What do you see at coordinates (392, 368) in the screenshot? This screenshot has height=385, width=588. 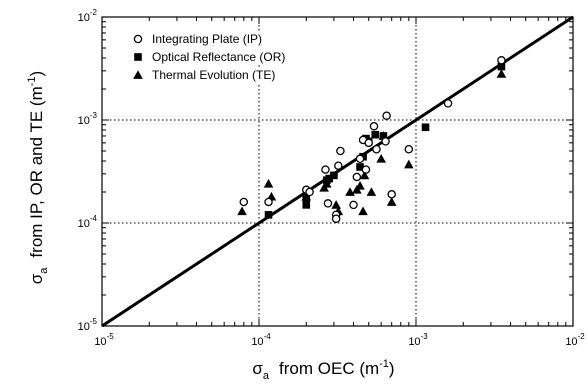 I see `x-label-close: )` at bounding box center [392, 368].